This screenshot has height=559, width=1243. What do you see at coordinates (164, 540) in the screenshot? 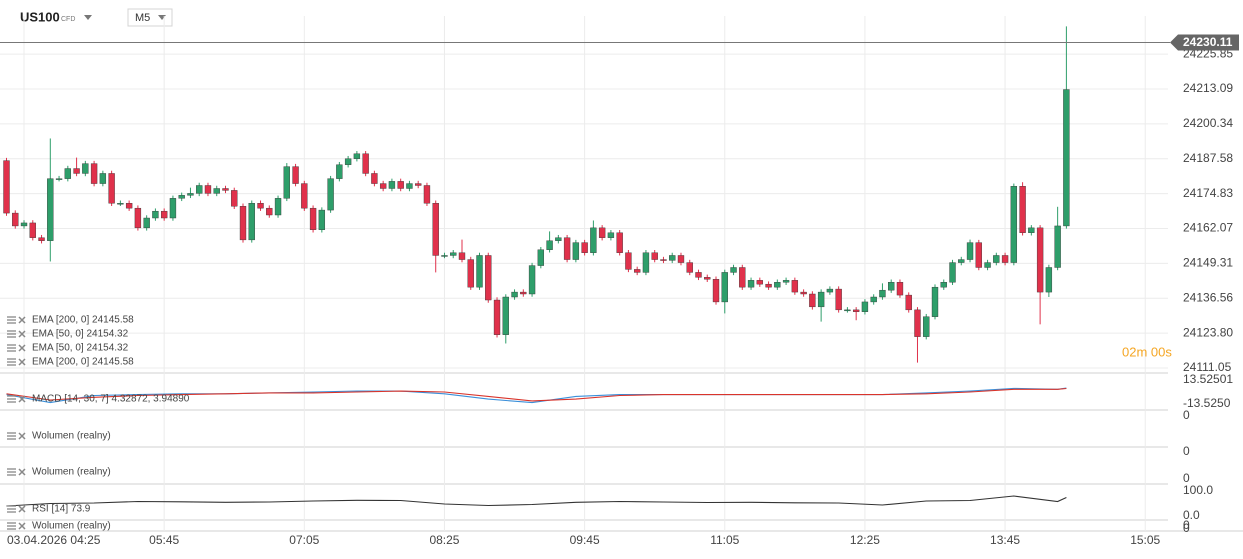
I see `x-tick-label: 05:45` at bounding box center [164, 540].